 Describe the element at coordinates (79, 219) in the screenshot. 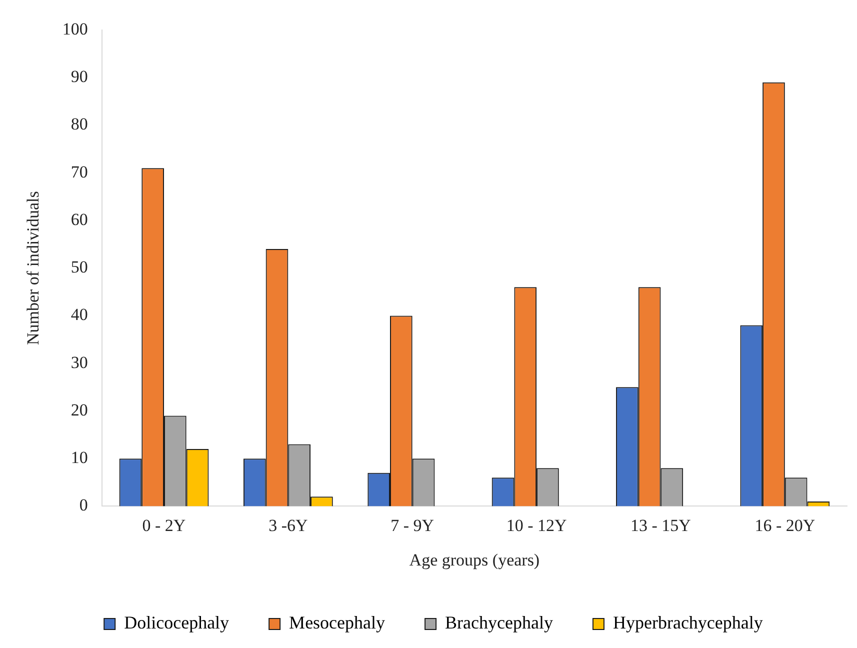

I see `y-tick-label: 60` at that location.